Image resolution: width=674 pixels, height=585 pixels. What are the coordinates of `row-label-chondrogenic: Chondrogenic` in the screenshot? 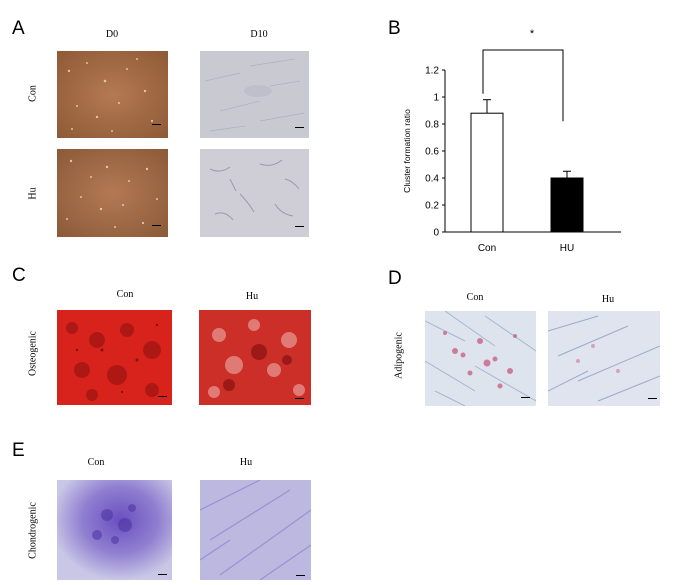 It's located at (33, 530).